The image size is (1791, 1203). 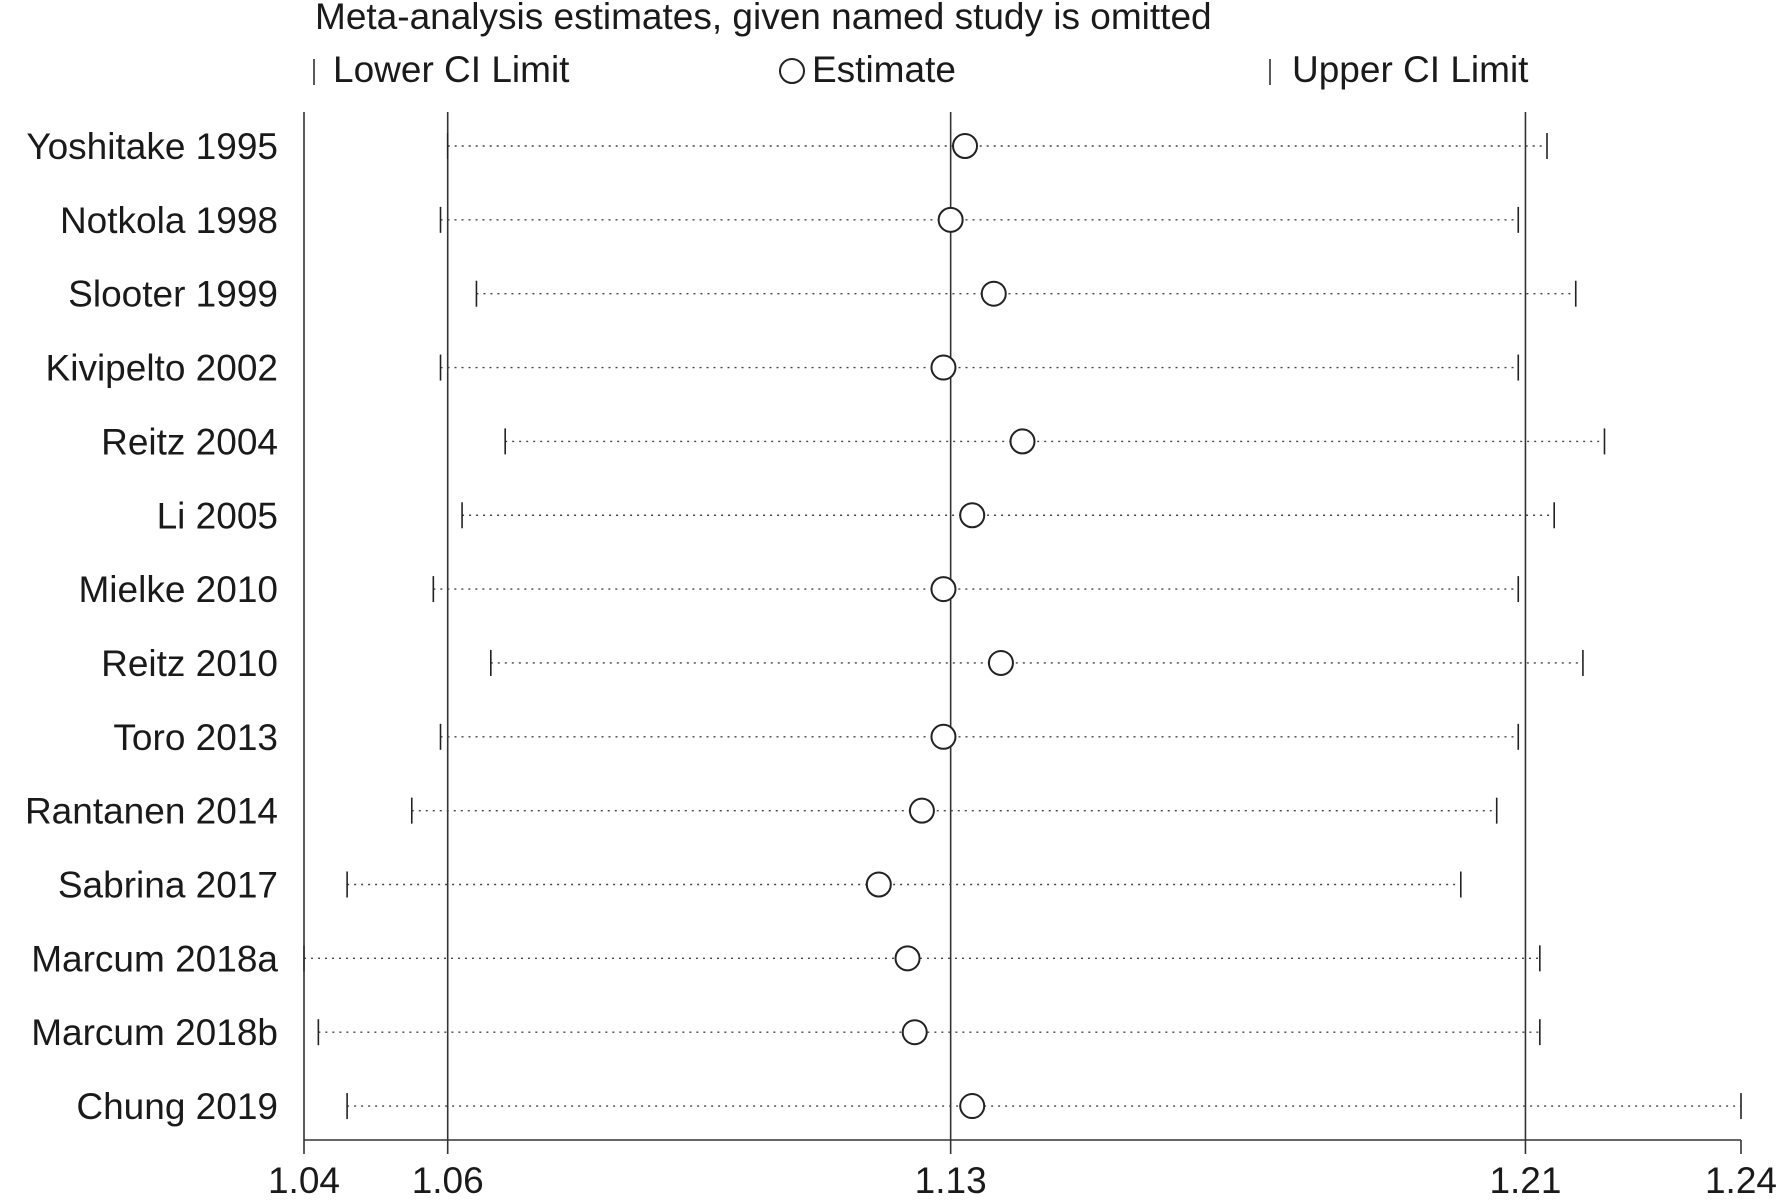 I want to click on x-tick-label: 1.04, so click(x=304, y=1180).